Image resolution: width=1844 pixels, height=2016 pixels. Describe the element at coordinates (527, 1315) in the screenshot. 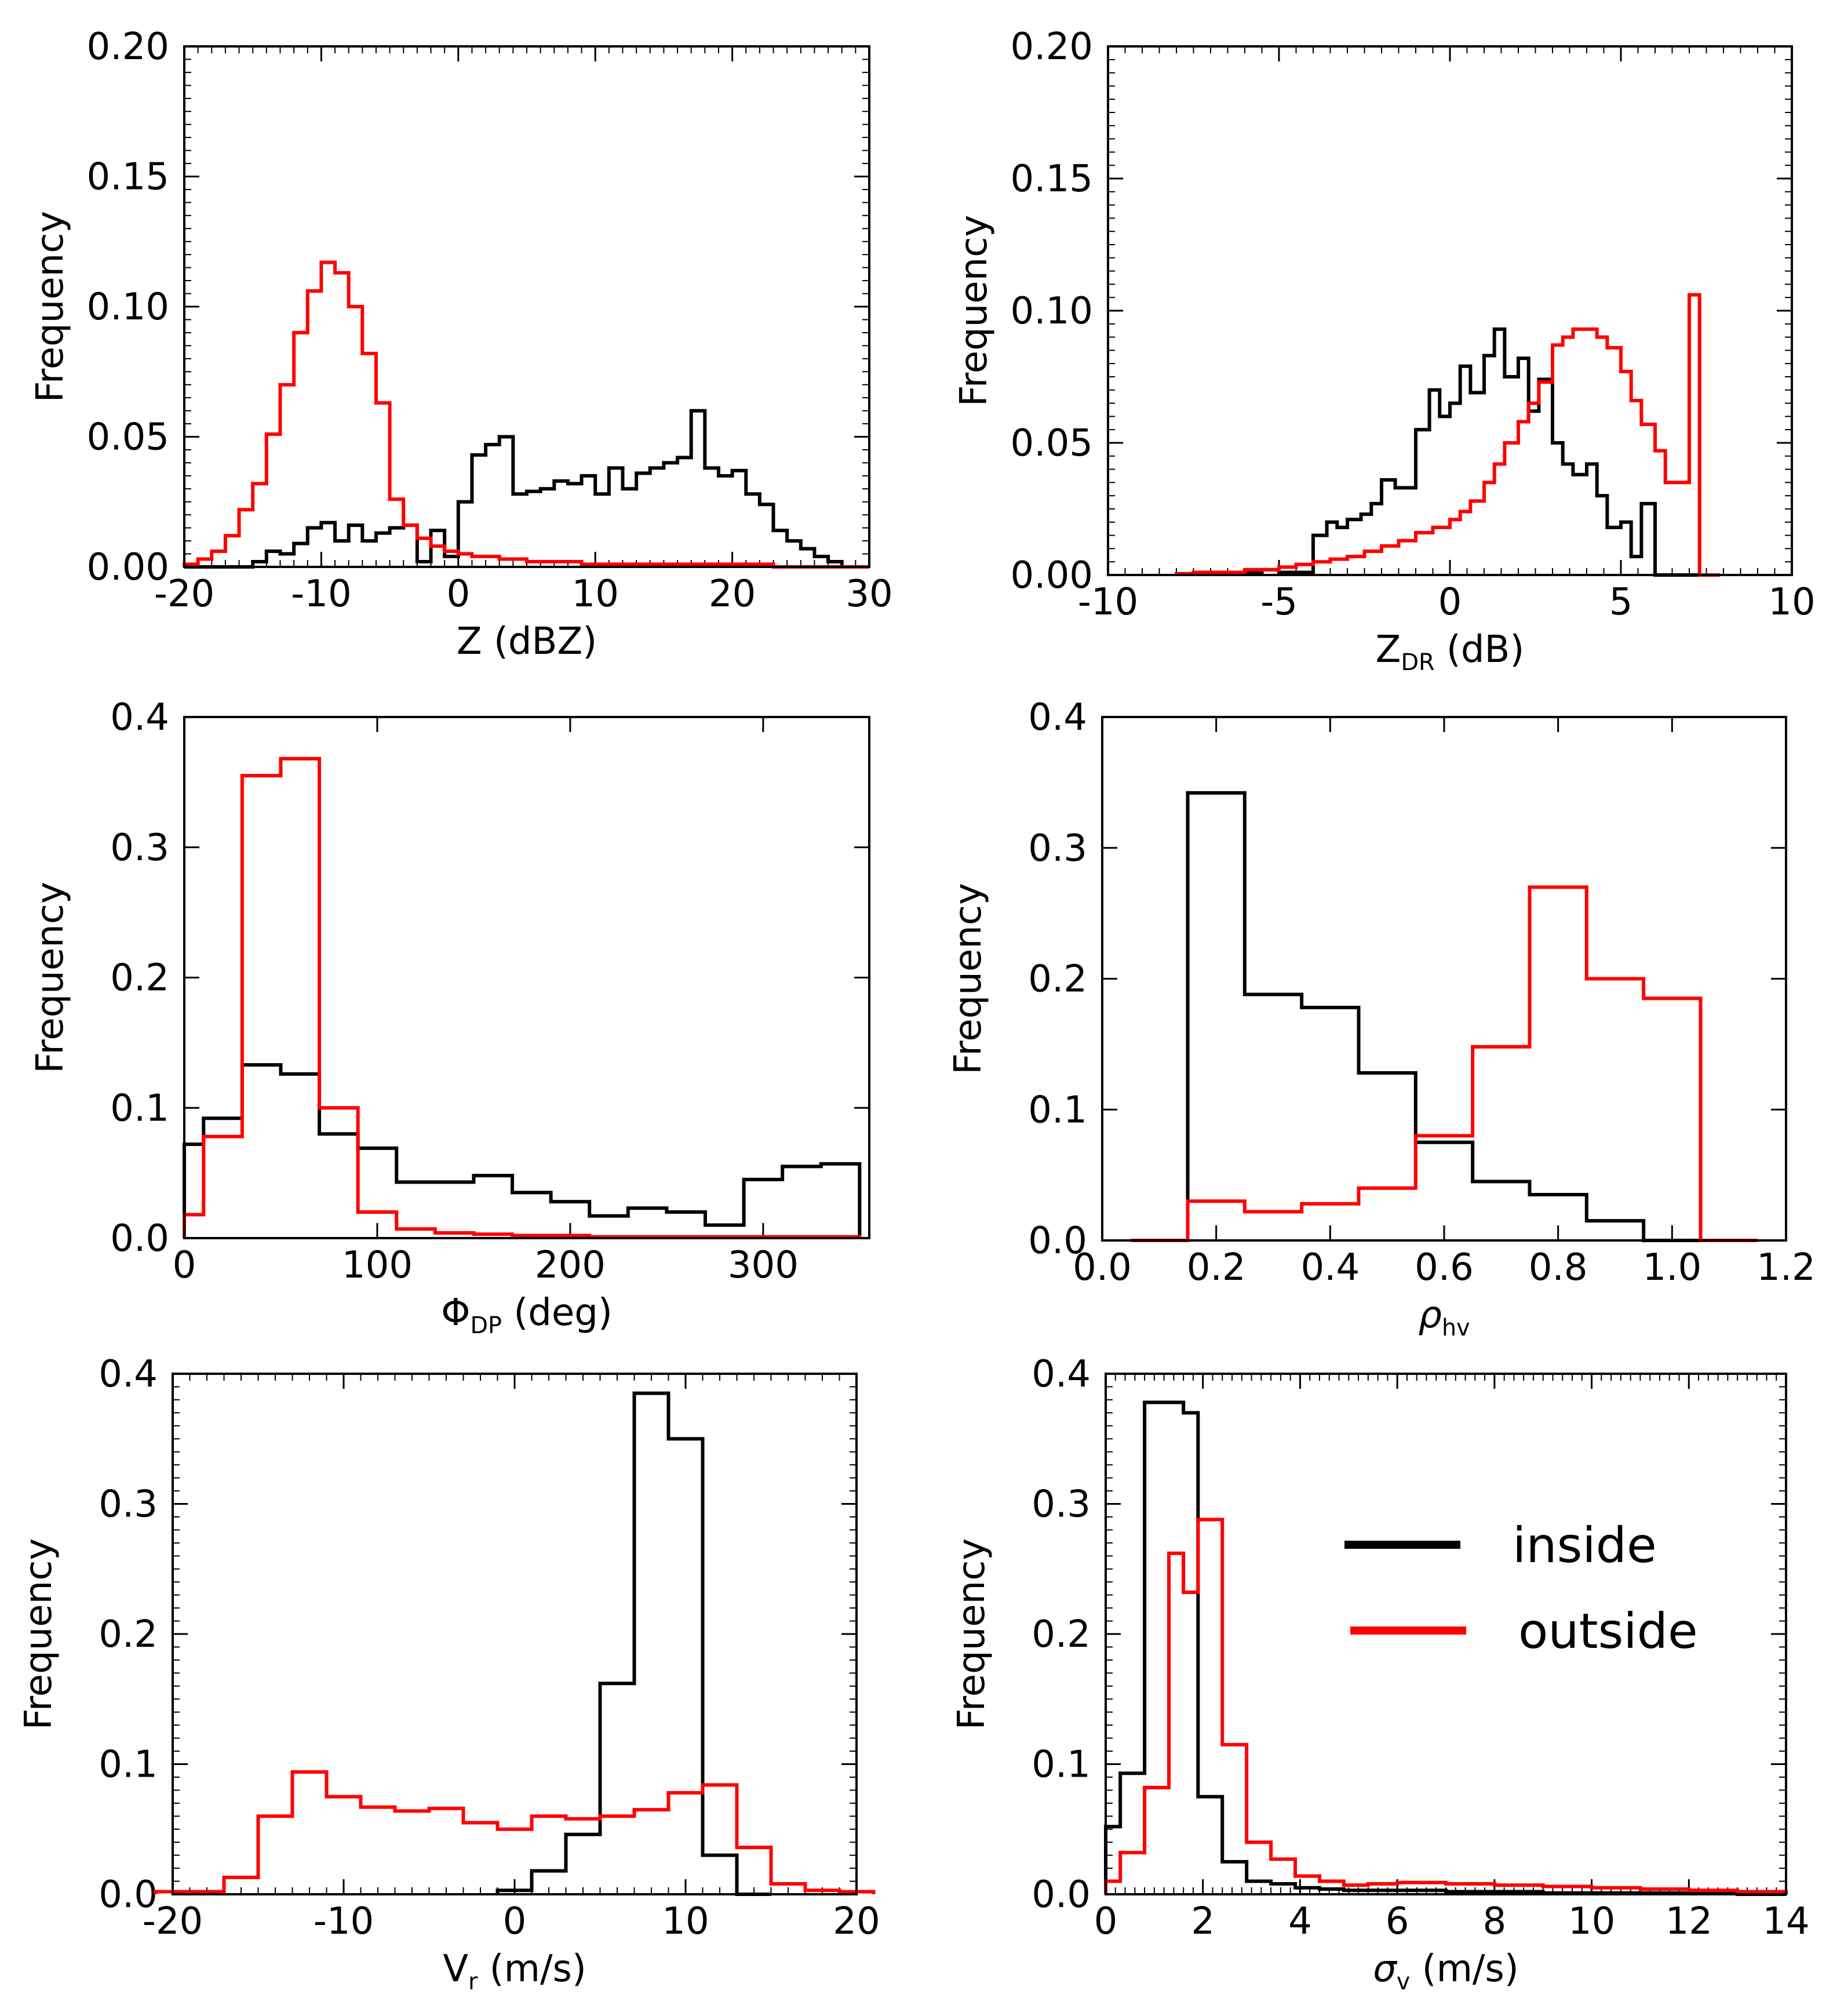

I see `x-axis-label: ΦDP (deg)` at that location.